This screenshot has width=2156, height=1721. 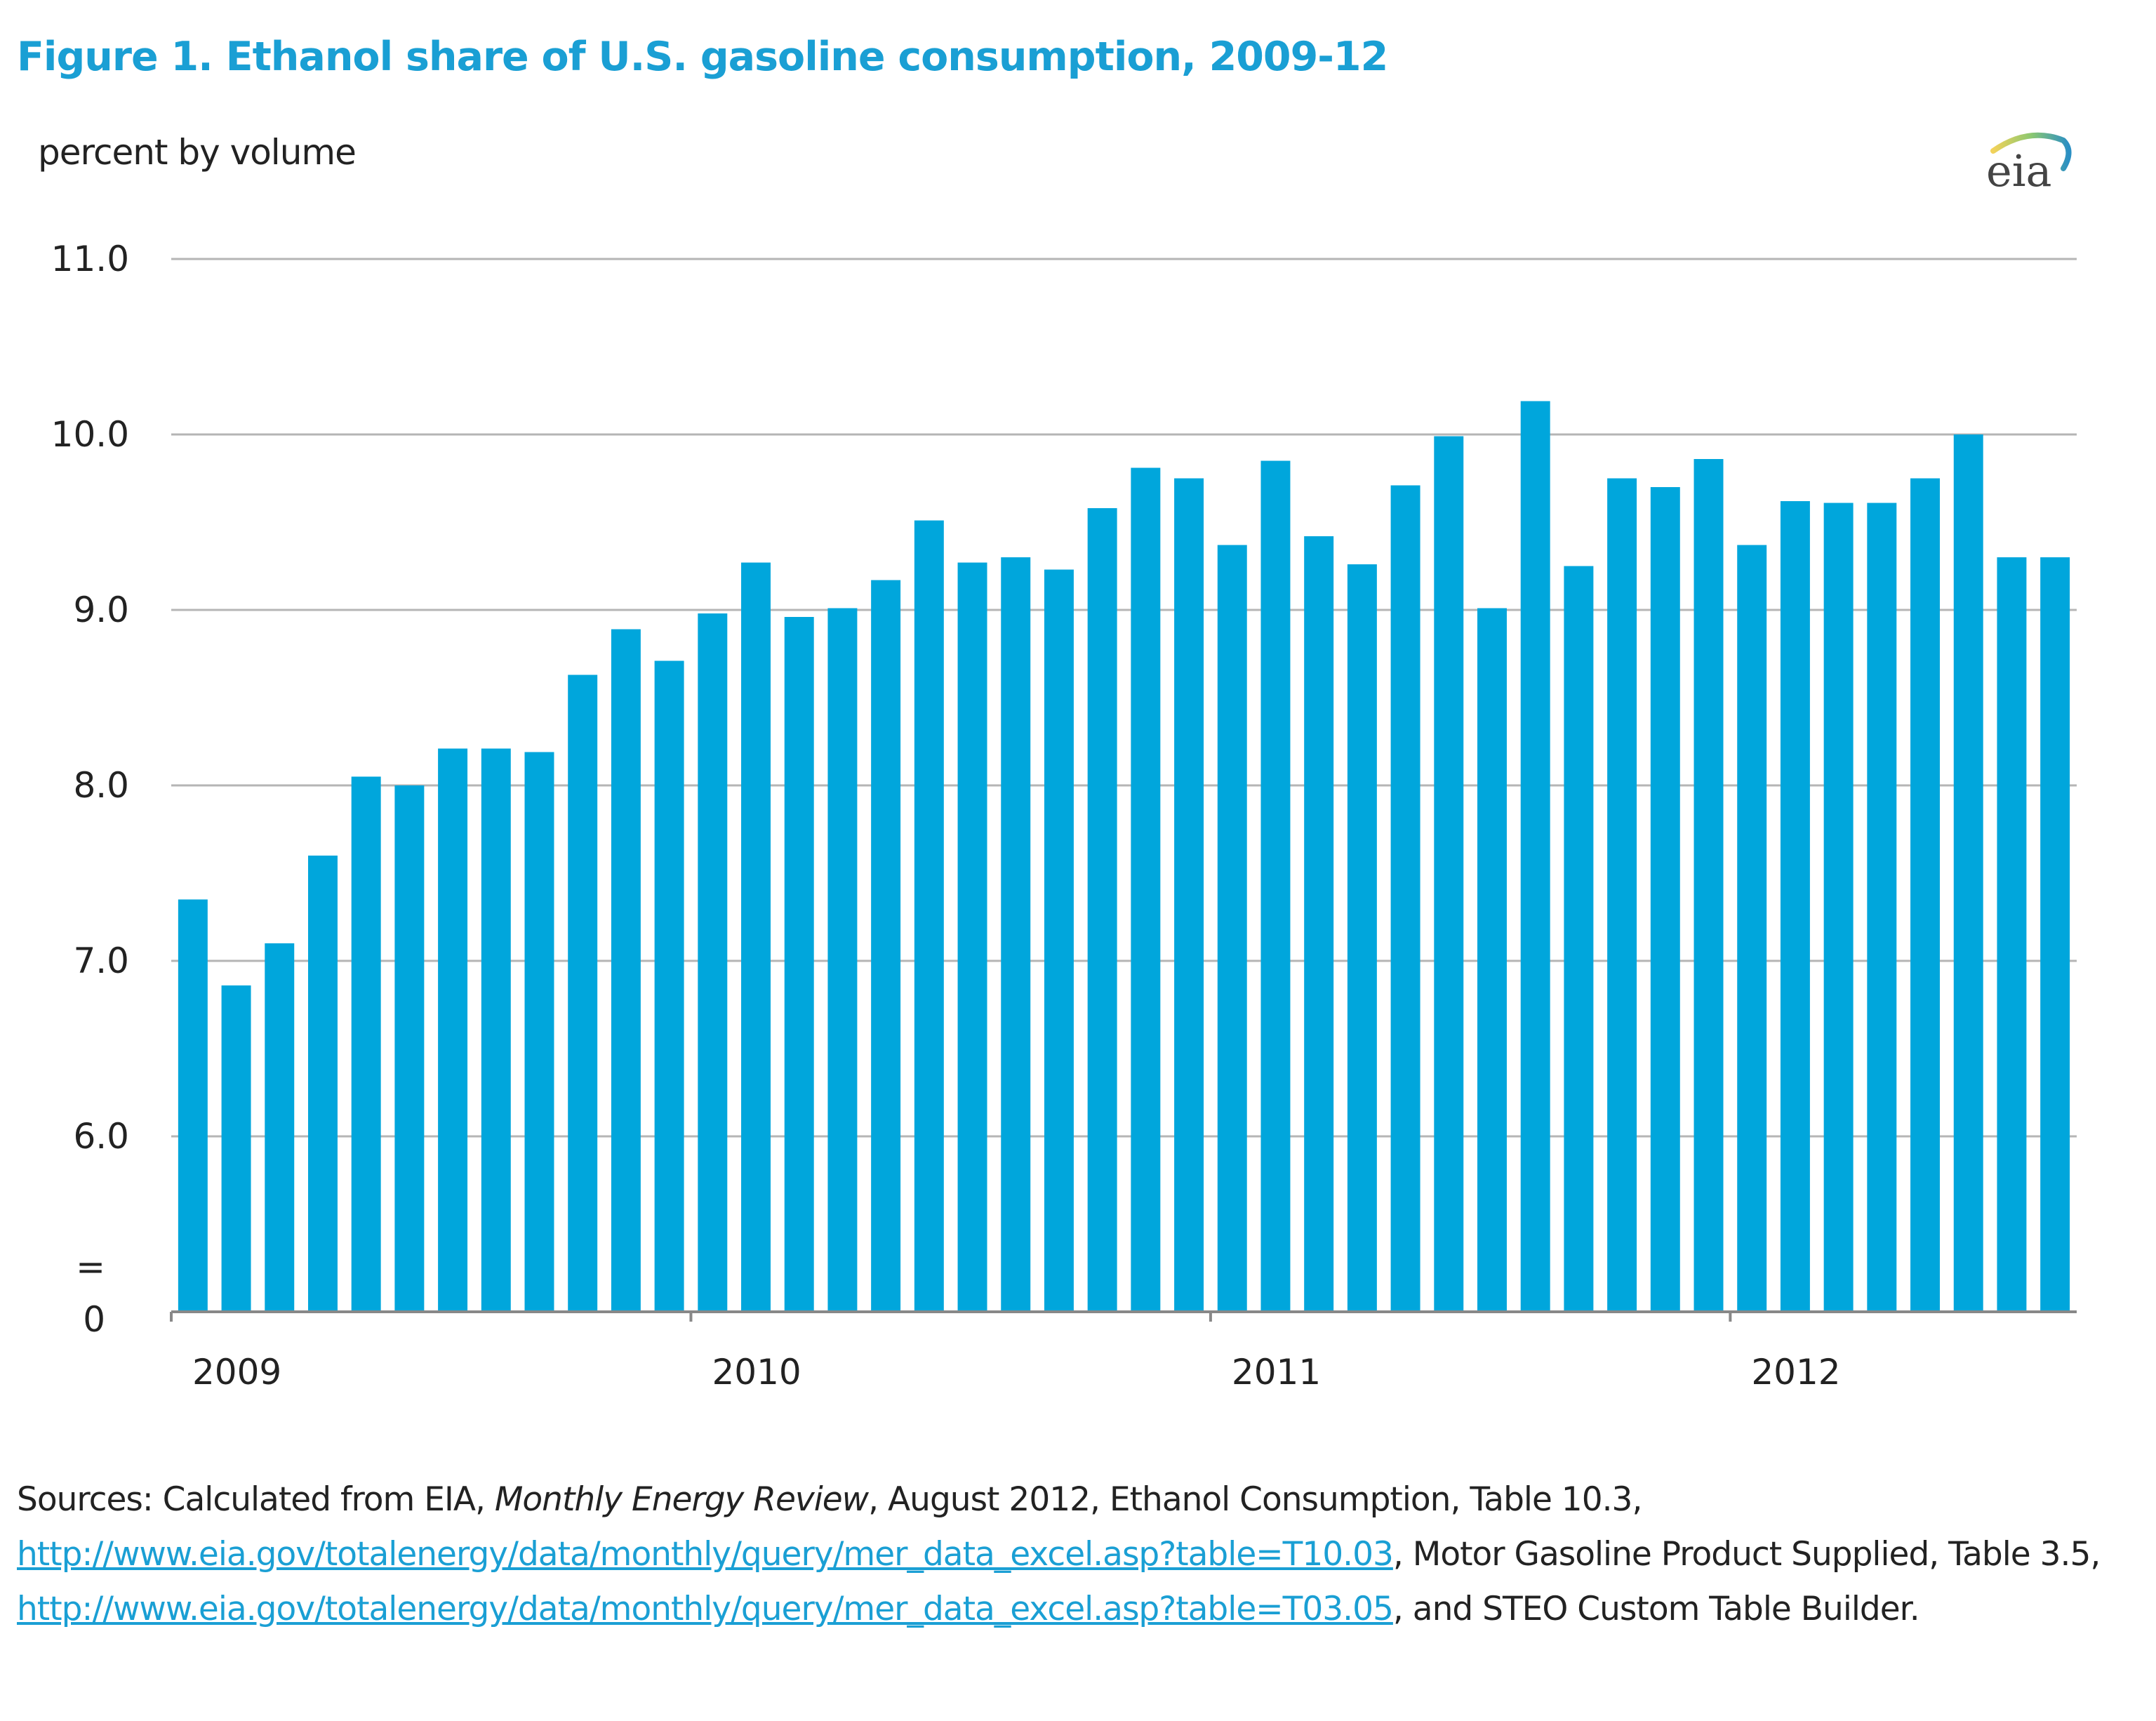 What do you see at coordinates (1232, 928) in the screenshot?
I see `bar-jan-2011` at bounding box center [1232, 928].